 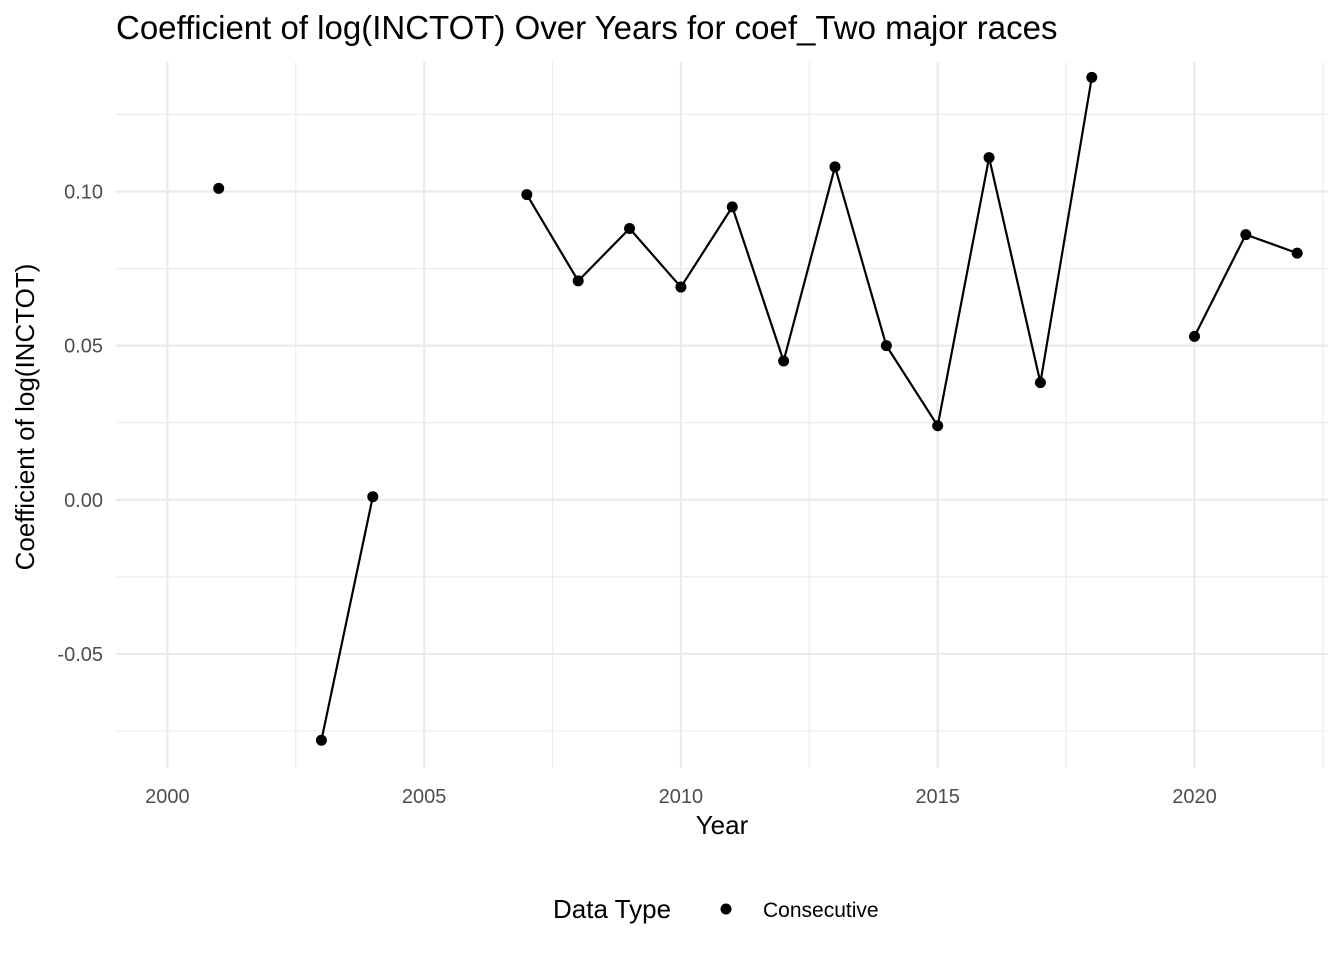 What do you see at coordinates (726, 909) in the screenshot?
I see `legend-key-consecutive` at bounding box center [726, 909].